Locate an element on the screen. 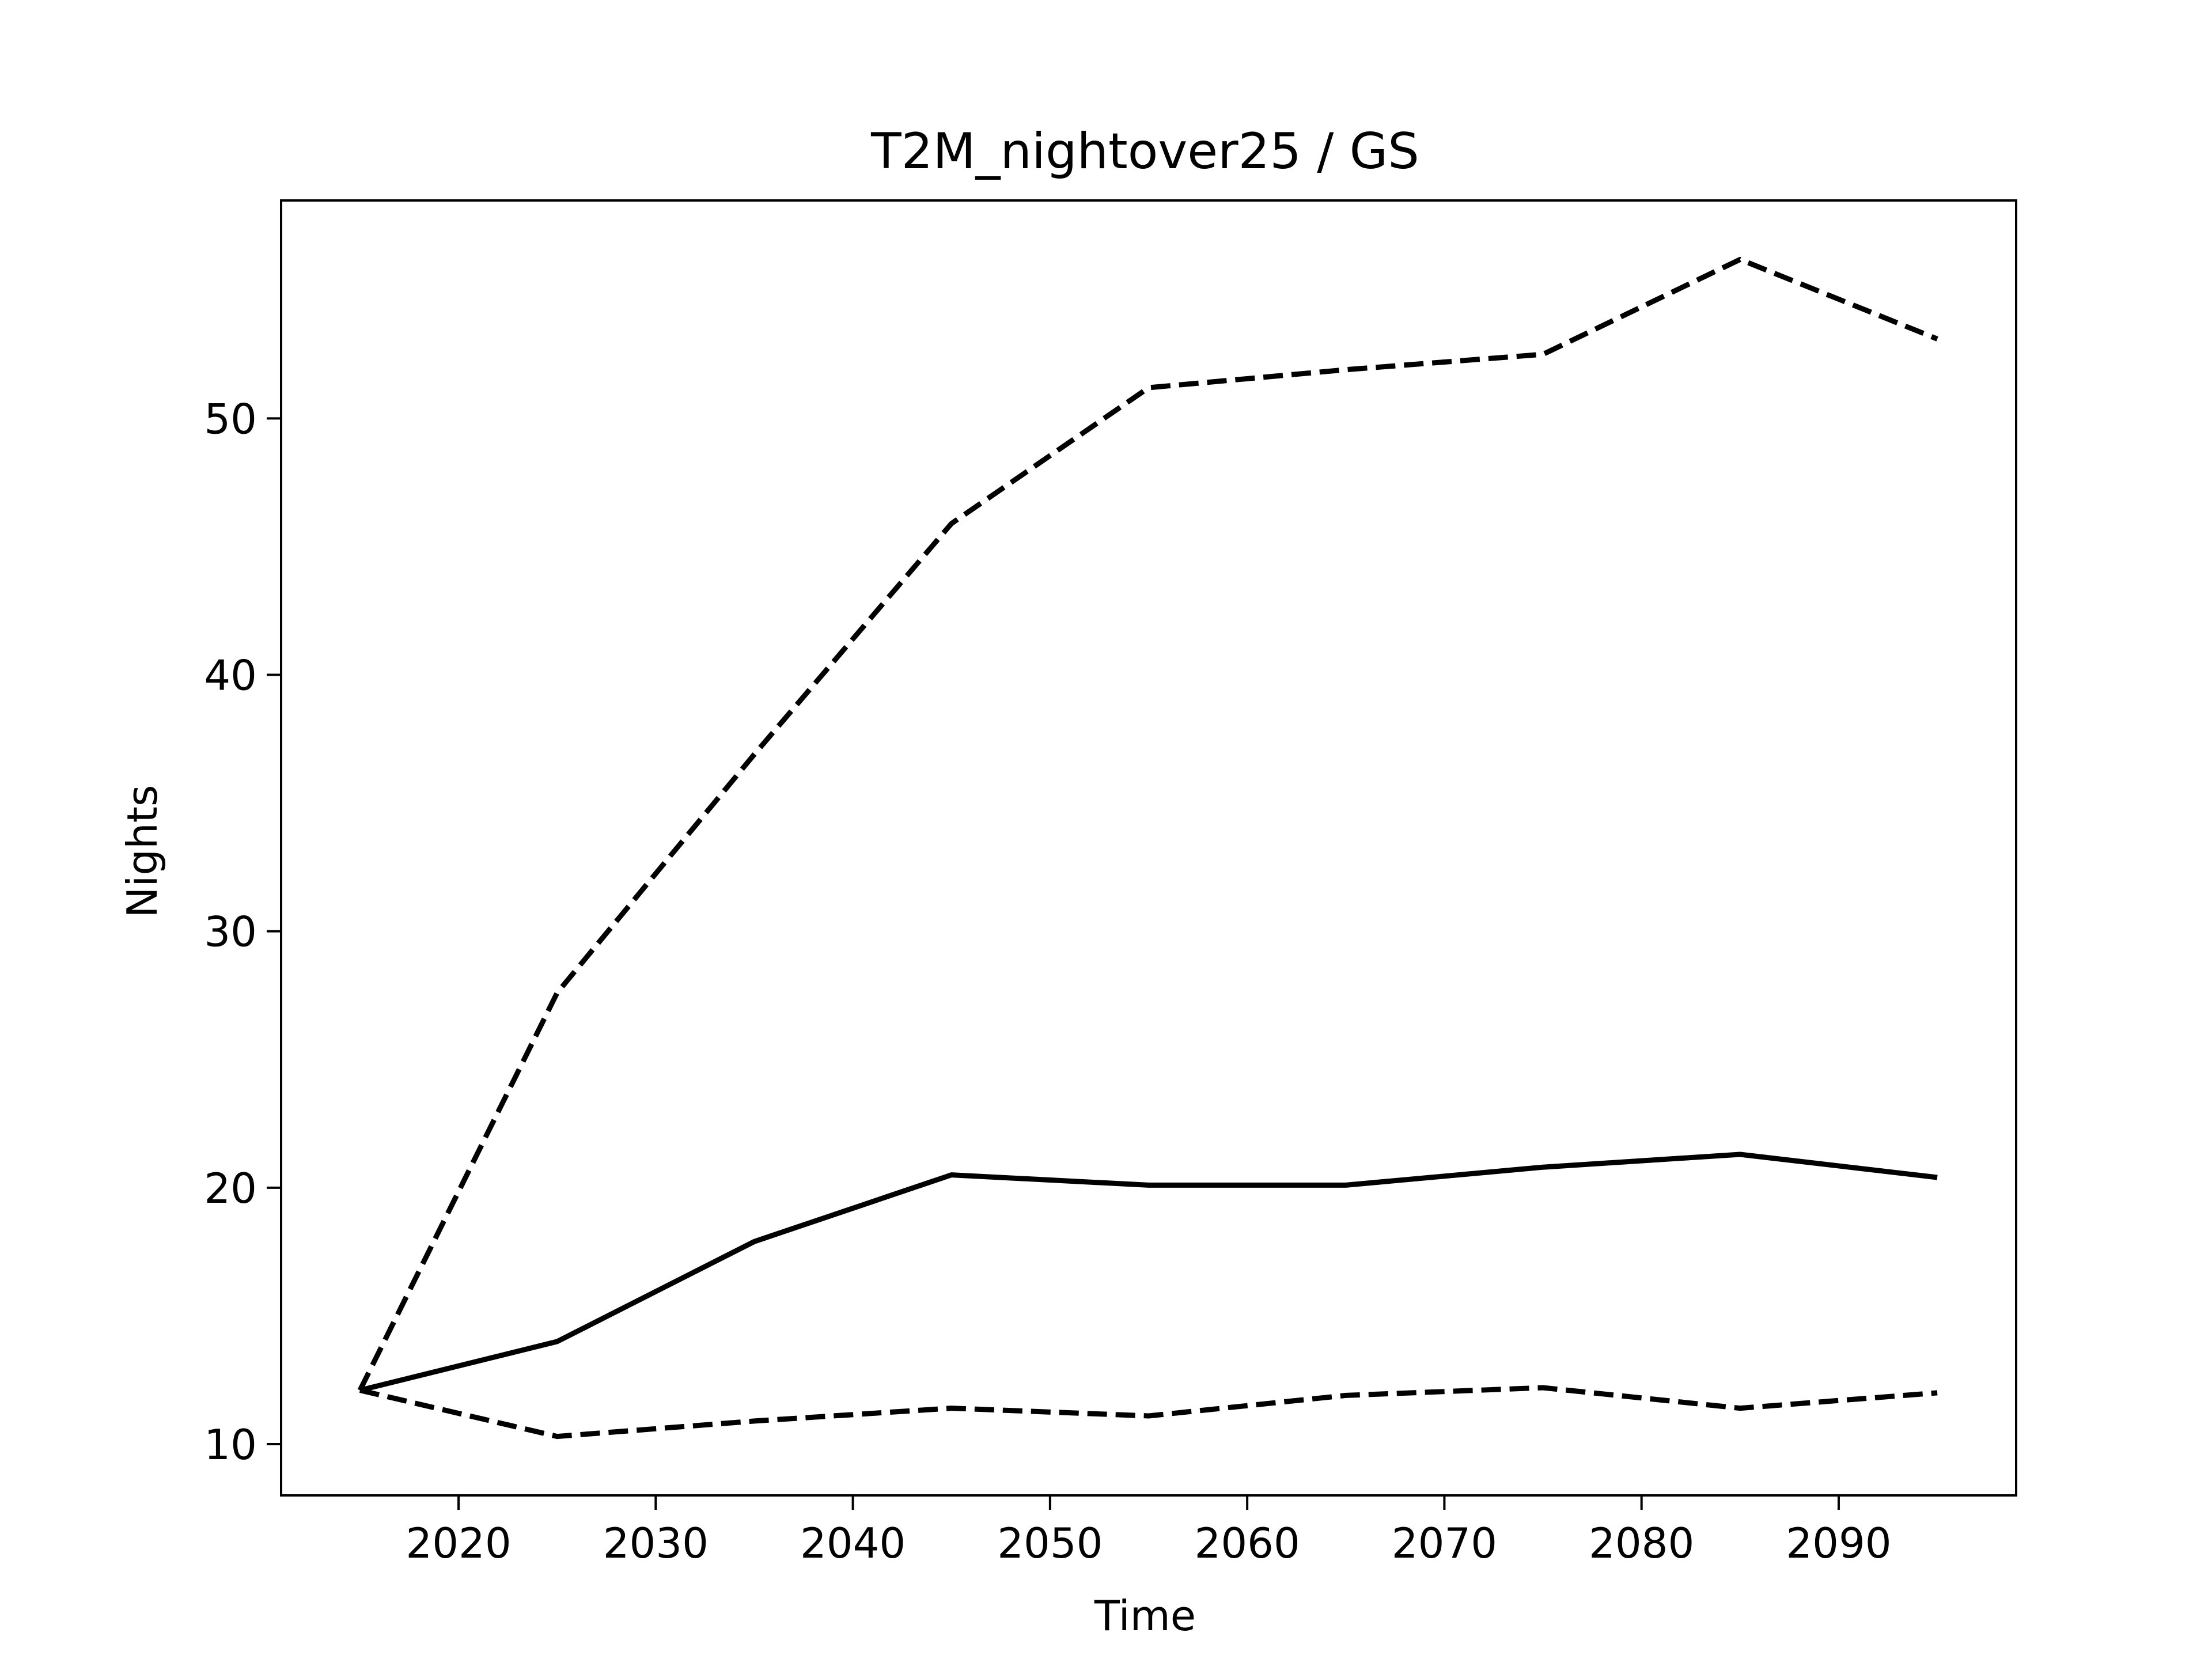  x-tick-label: 2070 is located at coordinates (1444, 1543).